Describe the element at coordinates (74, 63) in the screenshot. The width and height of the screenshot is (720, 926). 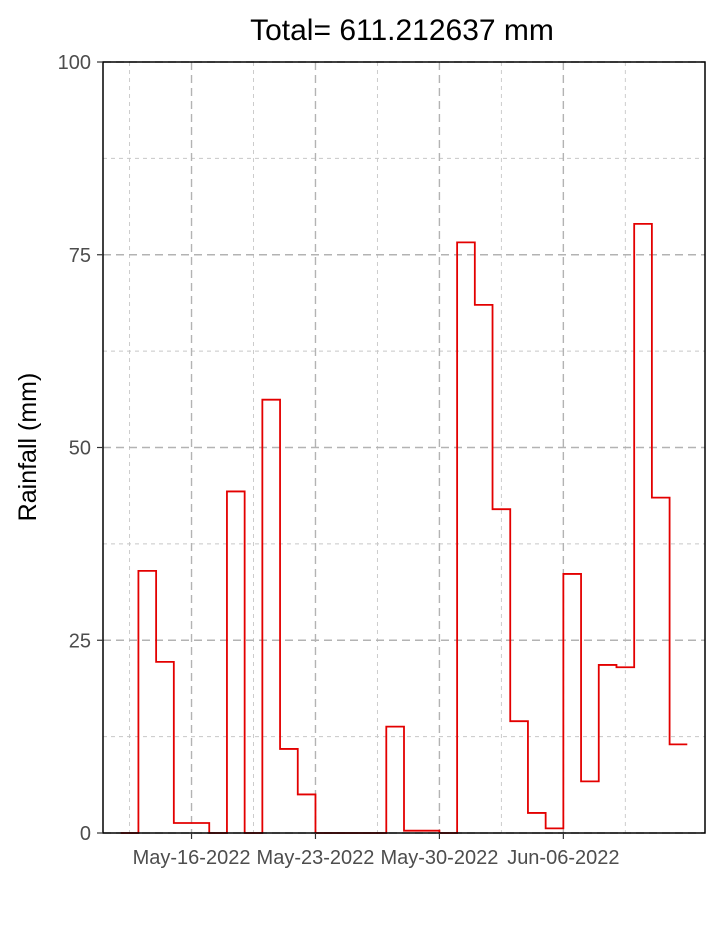
I see `y-tick-label: 100` at that location.